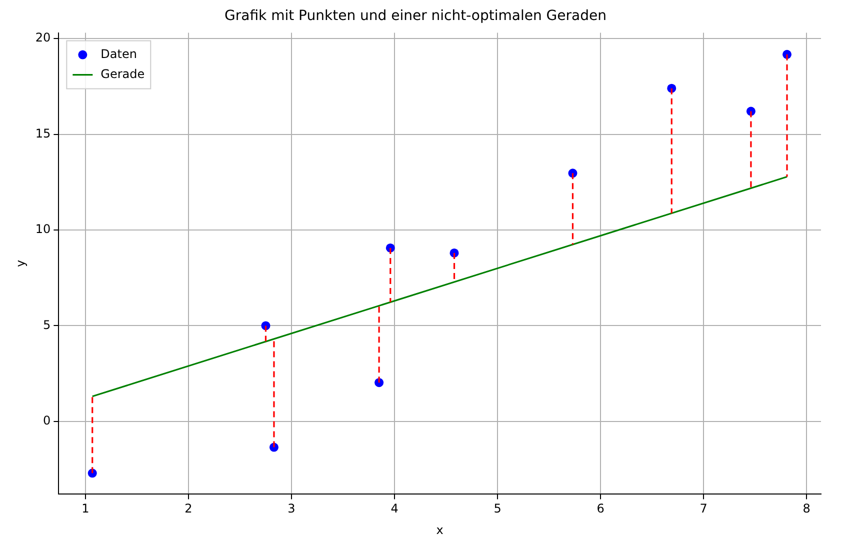 This screenshot has height=547, width=841. What do you see at coordinates (415, 16) in the screenshot?
I see `chart-title: Grafik mit Punkten und einer nicht-optimalen Geraden` at bounding box center [415, 16].